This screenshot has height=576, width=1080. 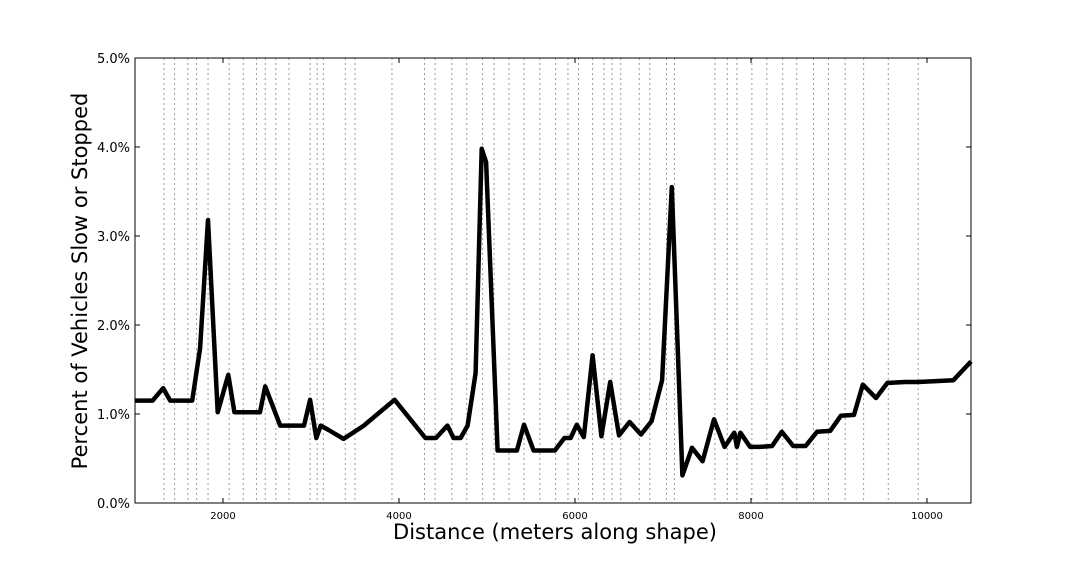 What do you see at coordinates (113, 504) in the screenshot?
I see `y-tick-label: 0.0%` at bounding box center [113, 504].